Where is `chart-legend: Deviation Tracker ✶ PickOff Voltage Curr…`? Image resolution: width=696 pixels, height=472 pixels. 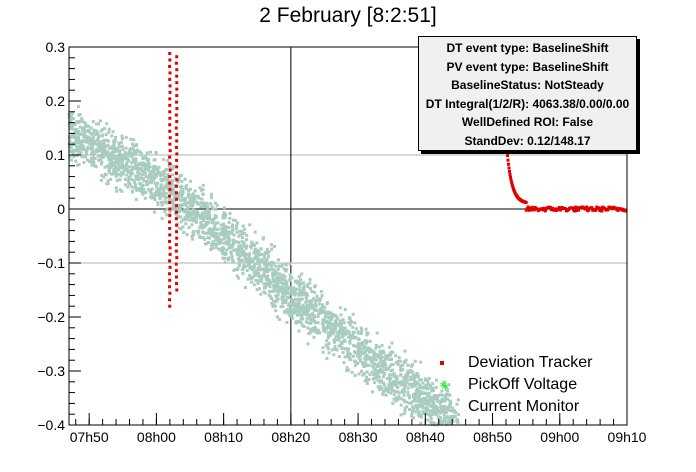 chart-legend: Deviation Tracker ✶ PickOff Voltage Curr… is located at coordinates (539, 385).